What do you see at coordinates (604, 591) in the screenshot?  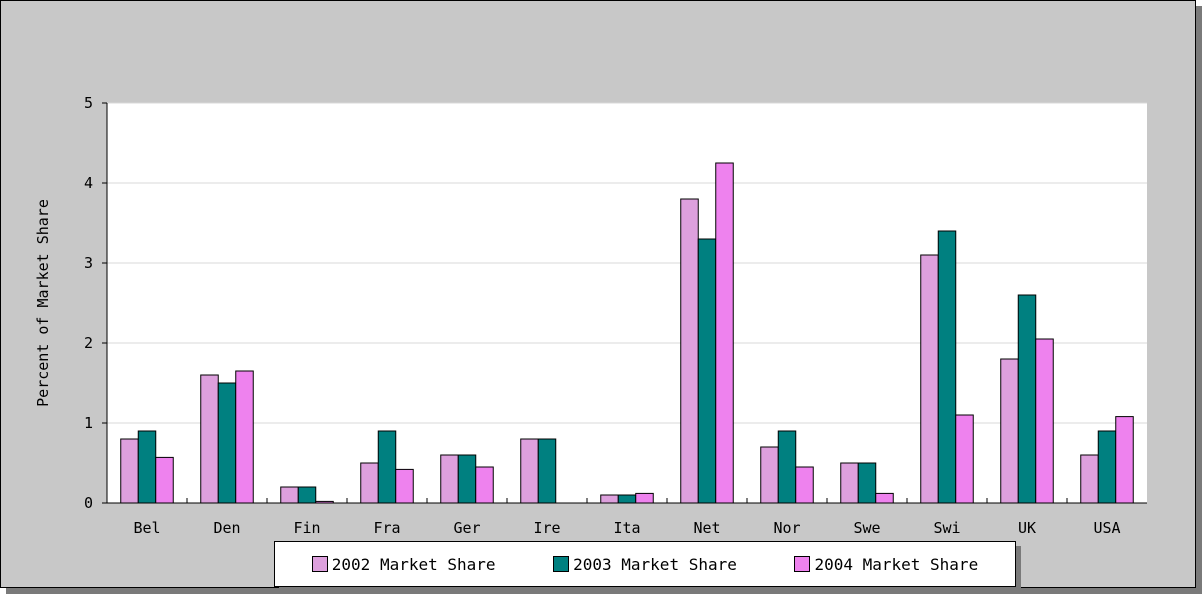 I see `frame-shadow-bottom` at bounding box center [604, 591].